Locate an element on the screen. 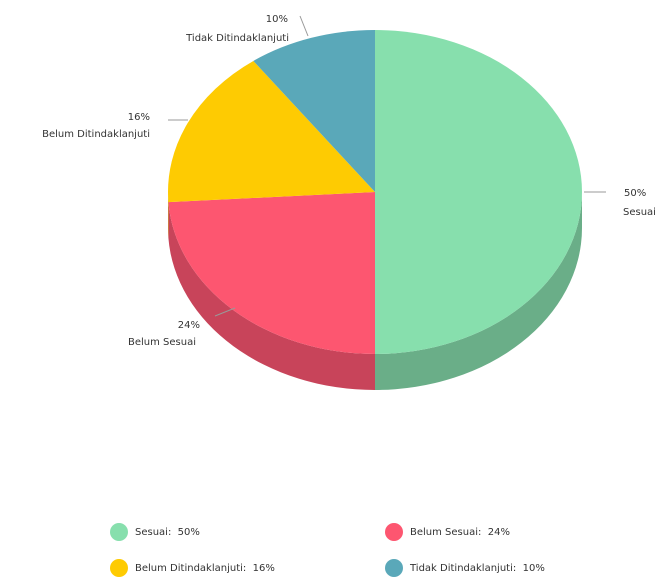  legend-label-tidak-ditindaklanjuti: Tidak Ditindaklanjuti: 10% is located at coordinates (477, 568).